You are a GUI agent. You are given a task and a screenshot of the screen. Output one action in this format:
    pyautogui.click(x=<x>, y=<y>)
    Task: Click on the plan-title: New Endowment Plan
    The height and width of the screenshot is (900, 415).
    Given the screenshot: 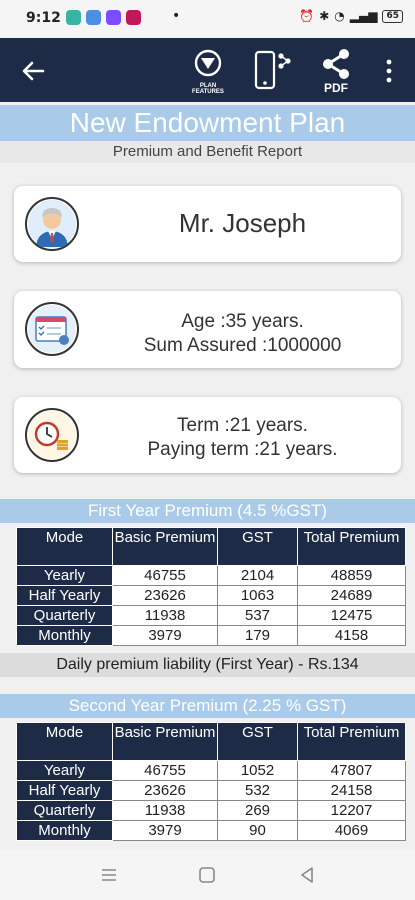 What is the action you would take?
    pyautogui.click(x=207, y=123)
    